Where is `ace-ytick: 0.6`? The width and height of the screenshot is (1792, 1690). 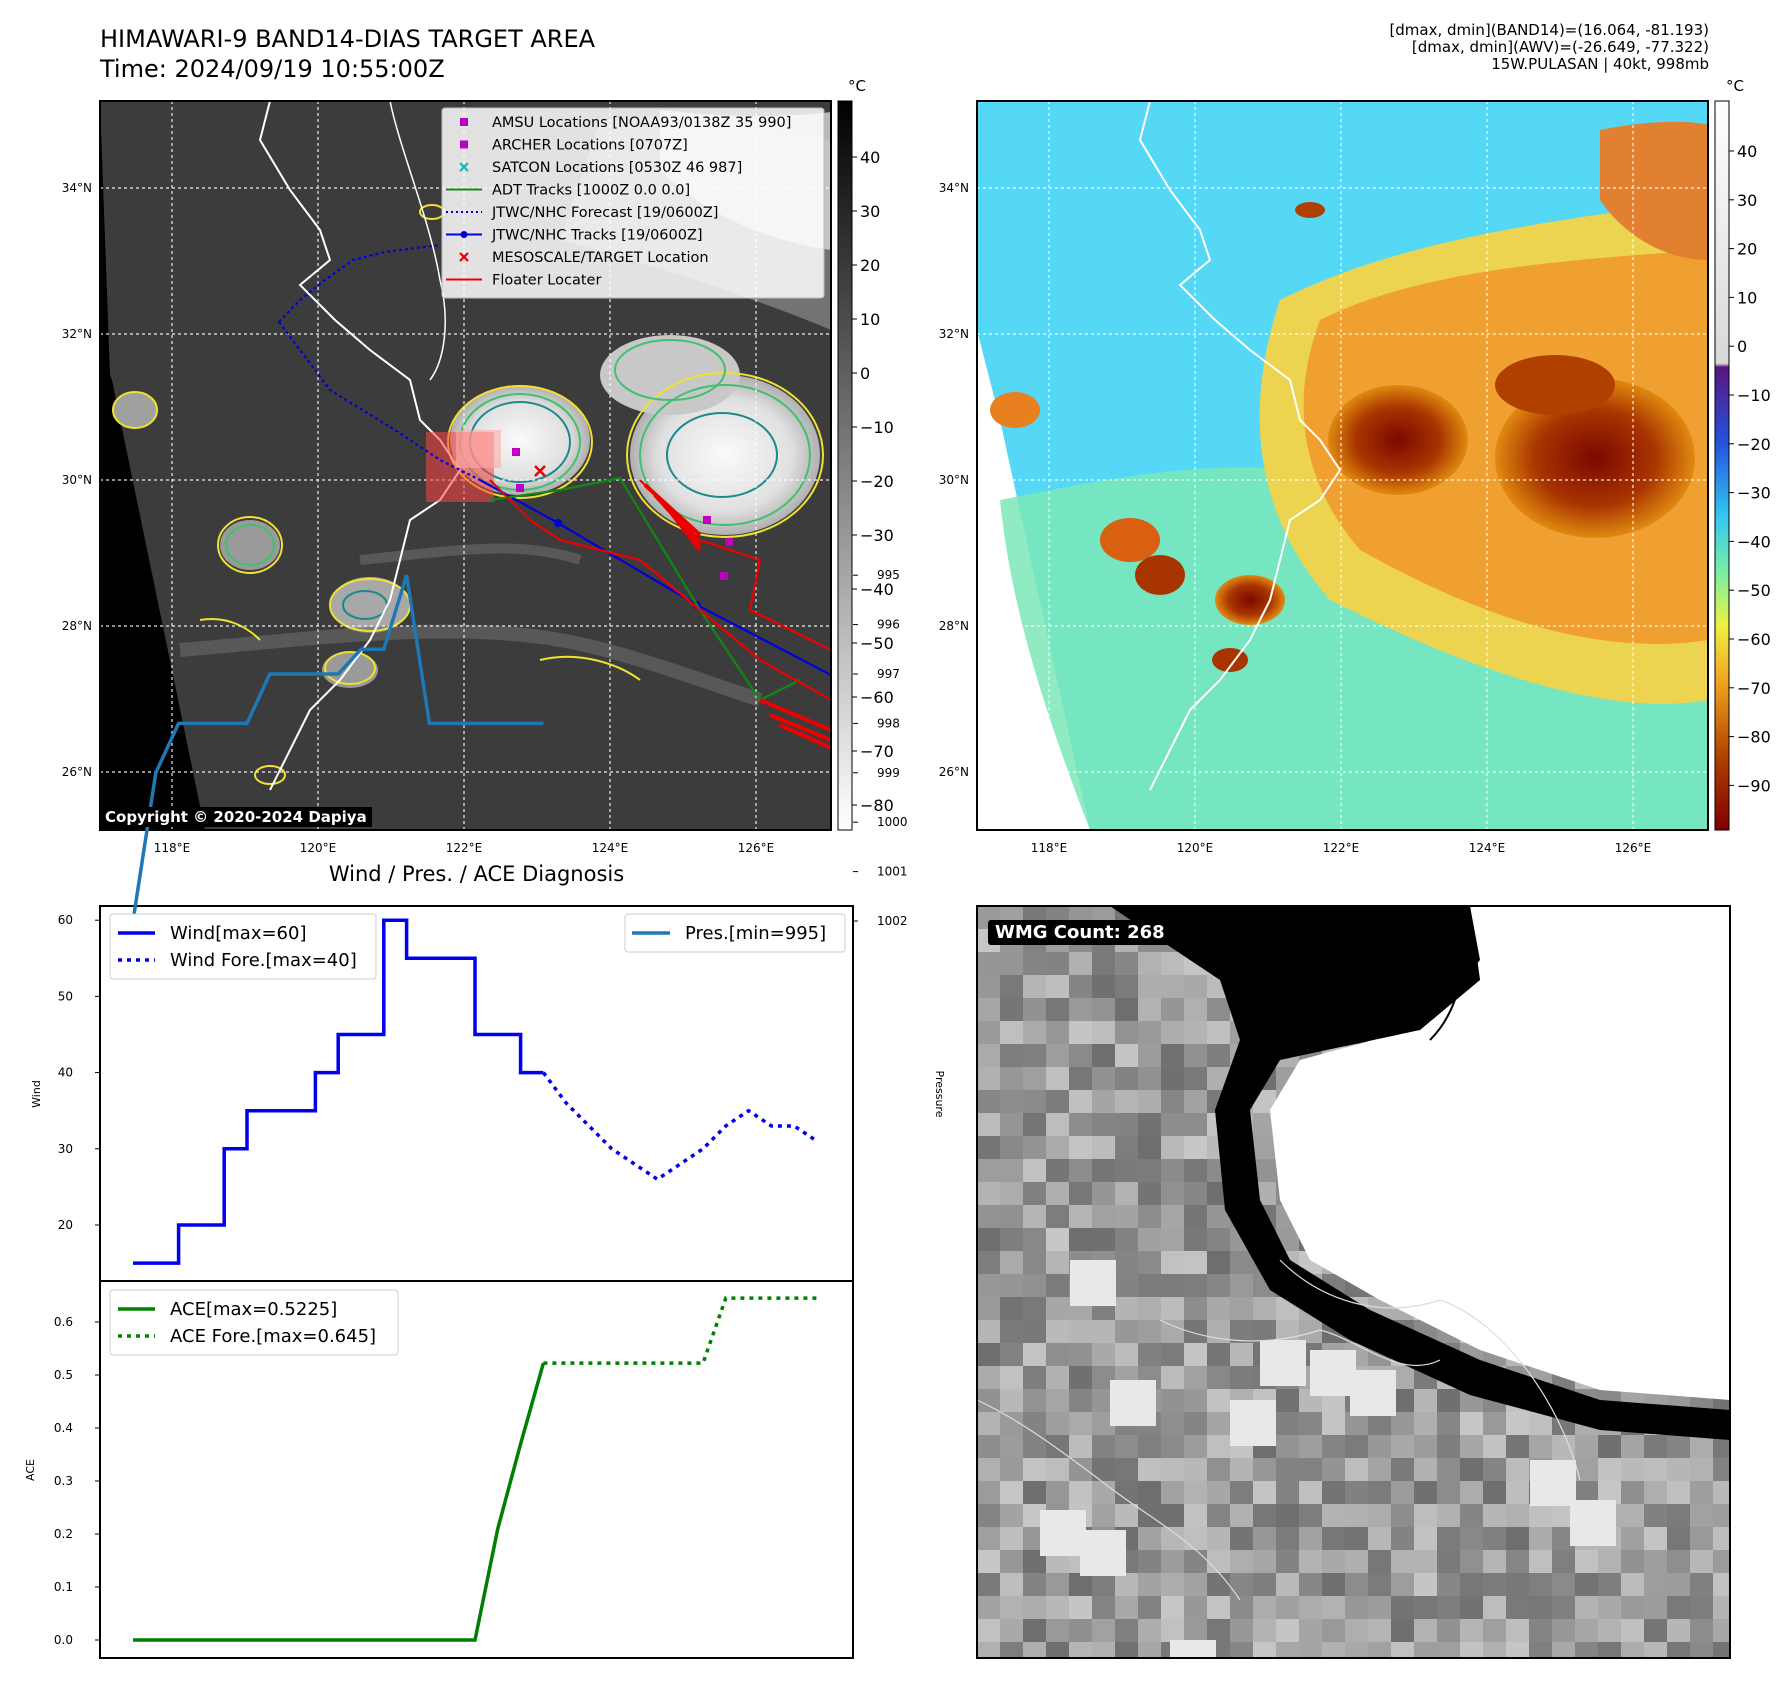 ace-ytick: 0.6 is located at coordinates (63, 1322).